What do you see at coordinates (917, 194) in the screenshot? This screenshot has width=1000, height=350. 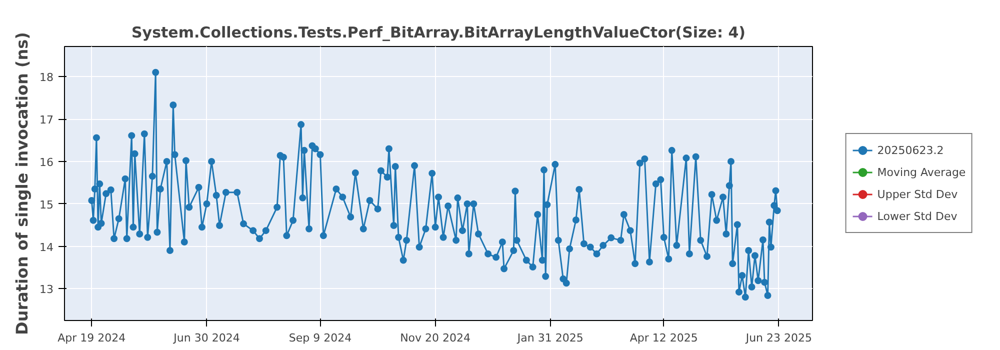 I see `legend-label: Upper Std Dev` at bounding box center [917, 194].